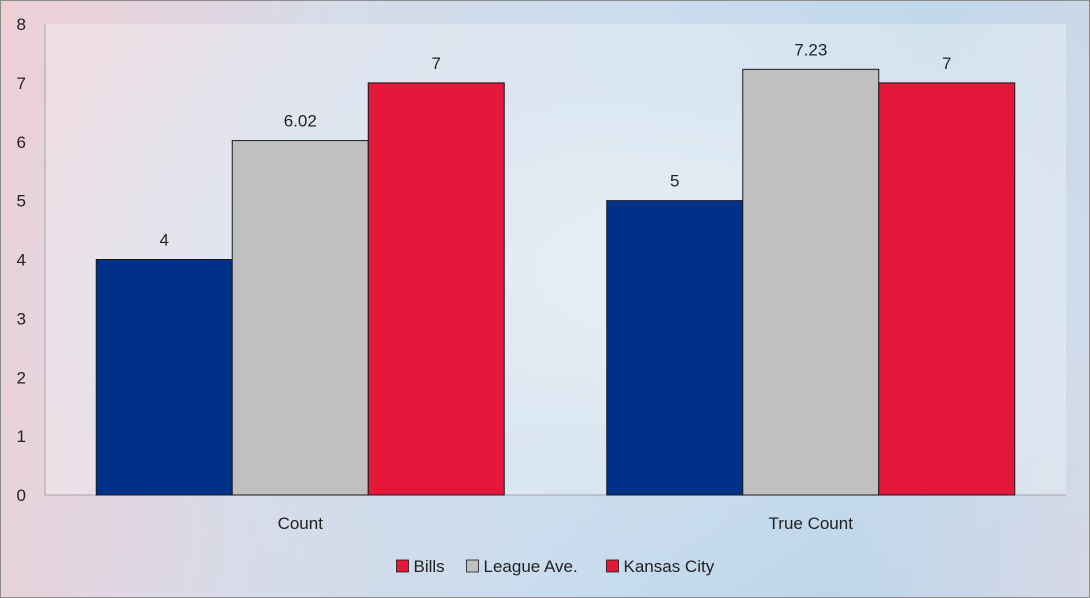 The height and width of the screenshot is (598, 1090). What do you see at coordinates (21, 436) in the screenshot?
I see `y-tick-label: 1` at bounding box center [21, 436].